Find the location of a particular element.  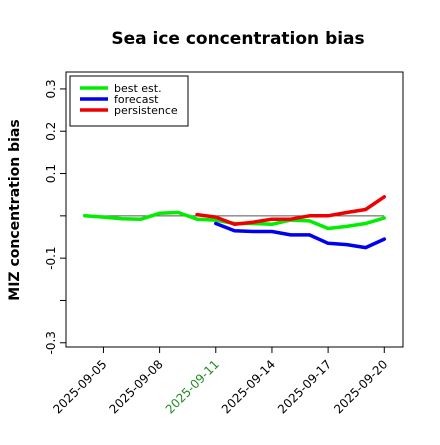

x-tick-label: 2025-09-14 is located at coordinates (248, 386).